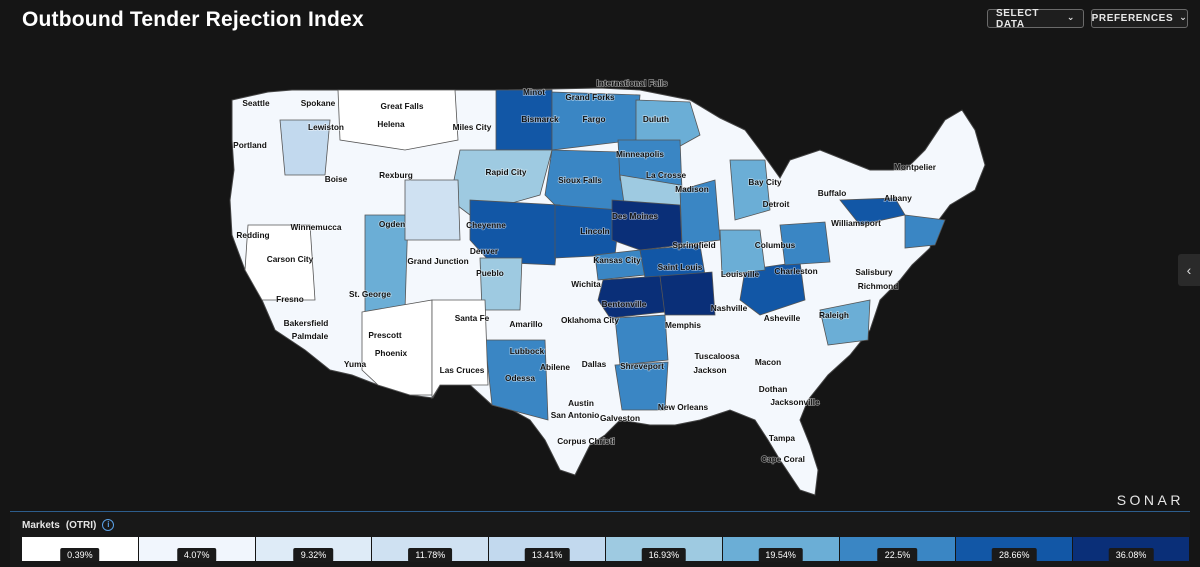  I want to click on city-label: Madison, so click(692, 189).